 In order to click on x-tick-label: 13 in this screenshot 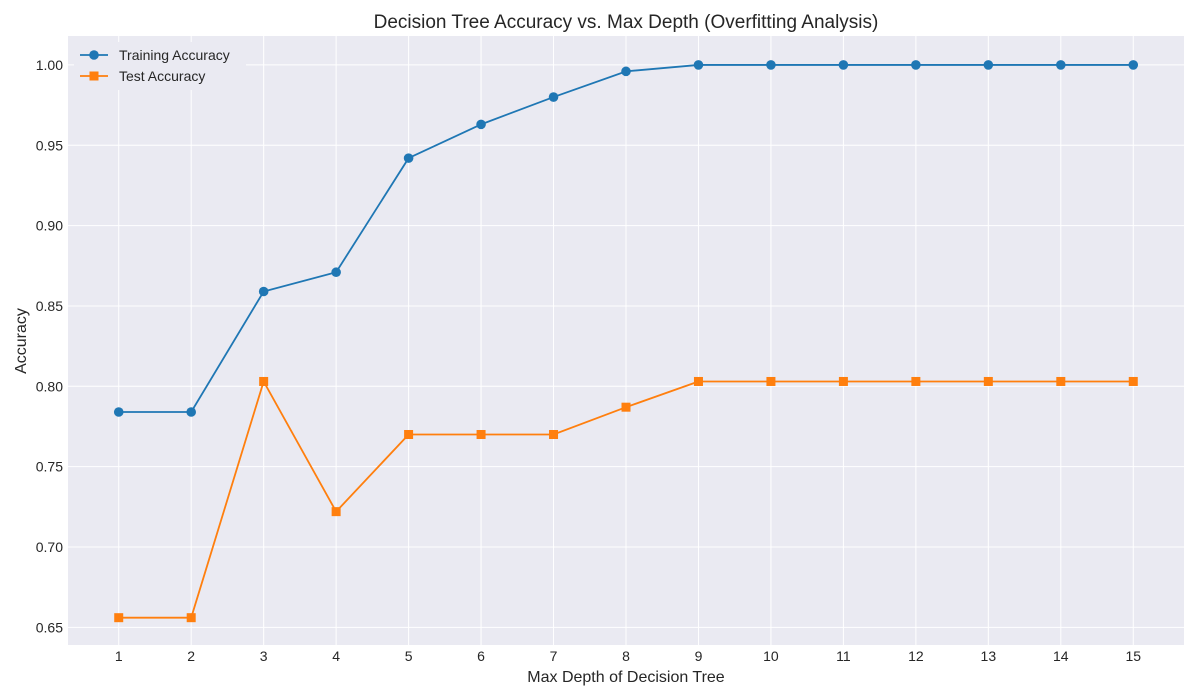, I will do `click(989, 656)`.